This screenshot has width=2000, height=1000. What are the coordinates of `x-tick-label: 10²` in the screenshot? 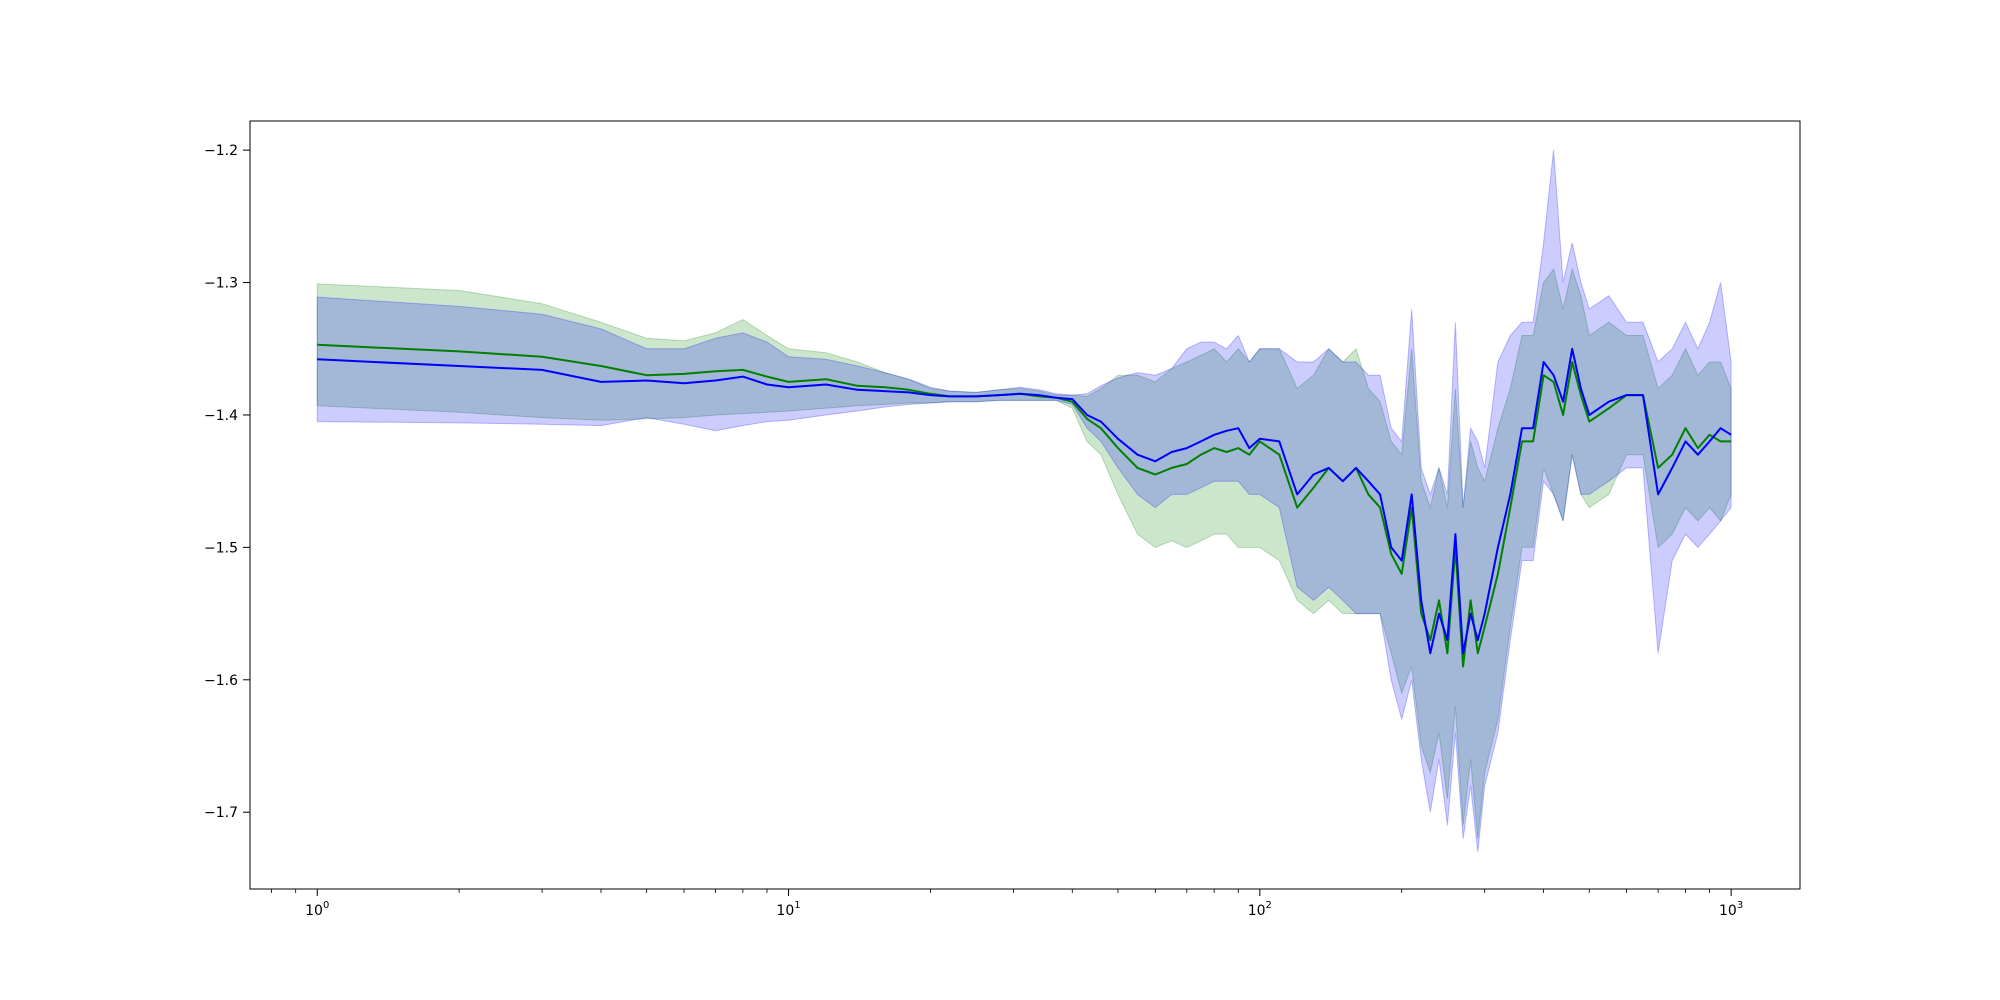 It's located at (1260, 909).